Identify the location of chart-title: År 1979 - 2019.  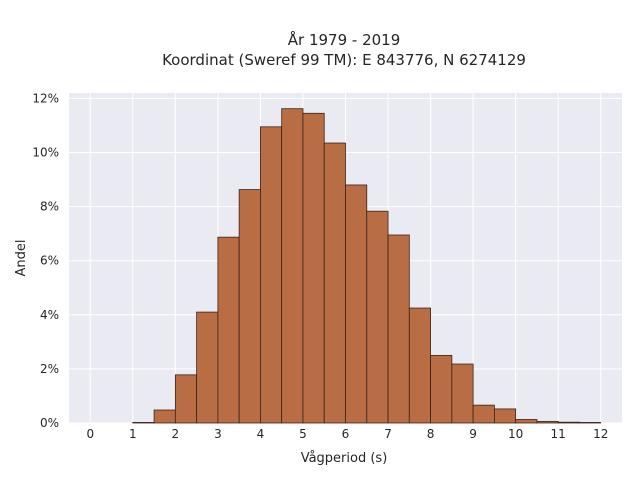
(344, 39).